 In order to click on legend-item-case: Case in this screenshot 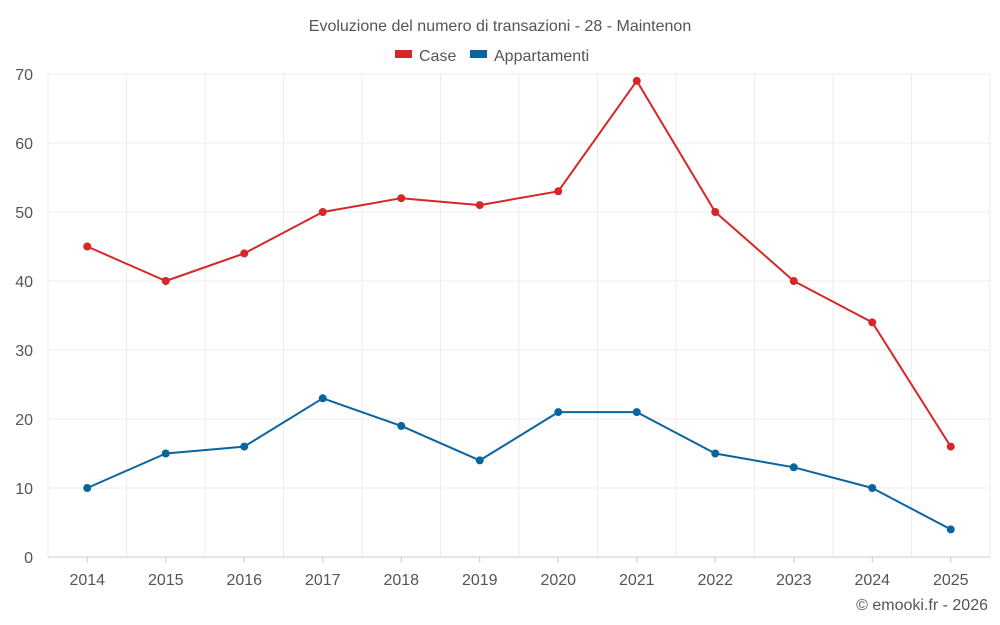, I will do `click(425, 56)`.